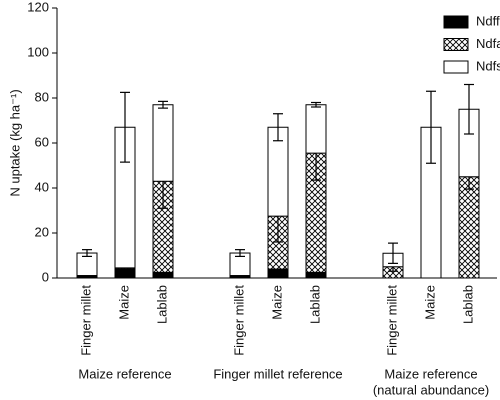 Image resolution: width=500 pixels, height=400 pixels. I want to click on y-tick-label: 60, so click(42, 141).